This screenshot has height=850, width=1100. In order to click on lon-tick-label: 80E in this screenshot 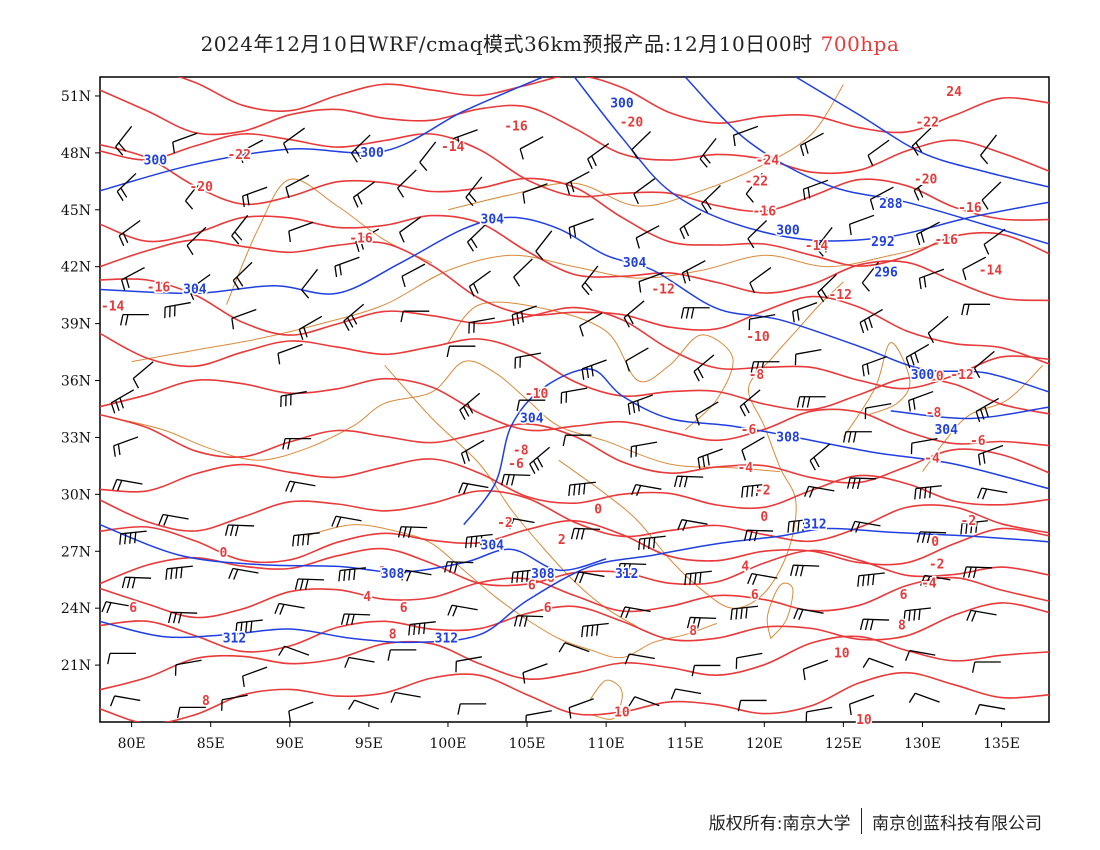, I will do `click(132, 744)`.